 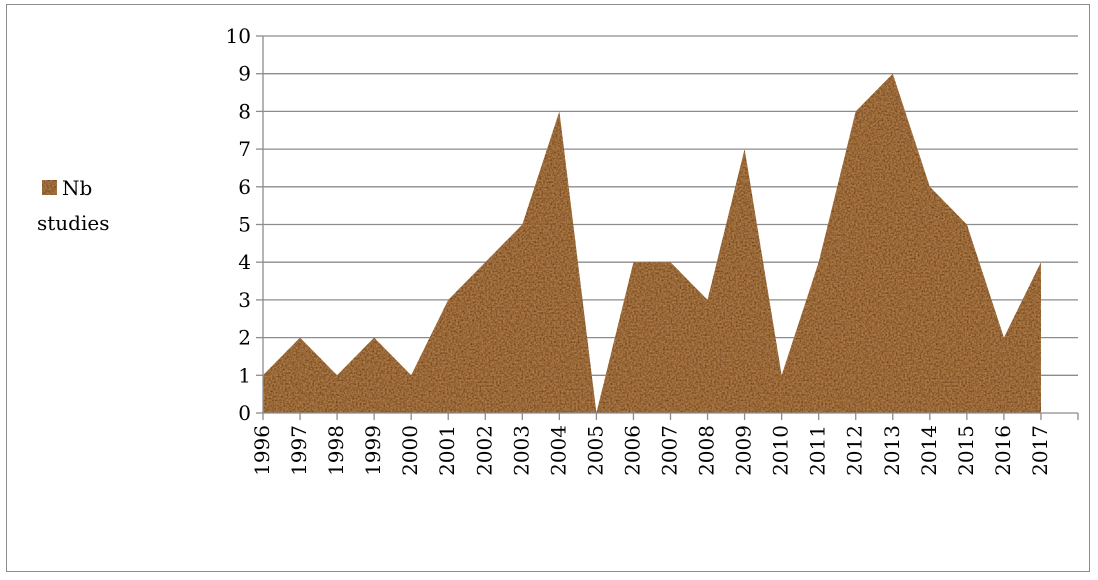 What do you see at coordinates (244, 187) in the screenshot?
I see `y-tick-label-6: 6` at bounding box center [244, 187].